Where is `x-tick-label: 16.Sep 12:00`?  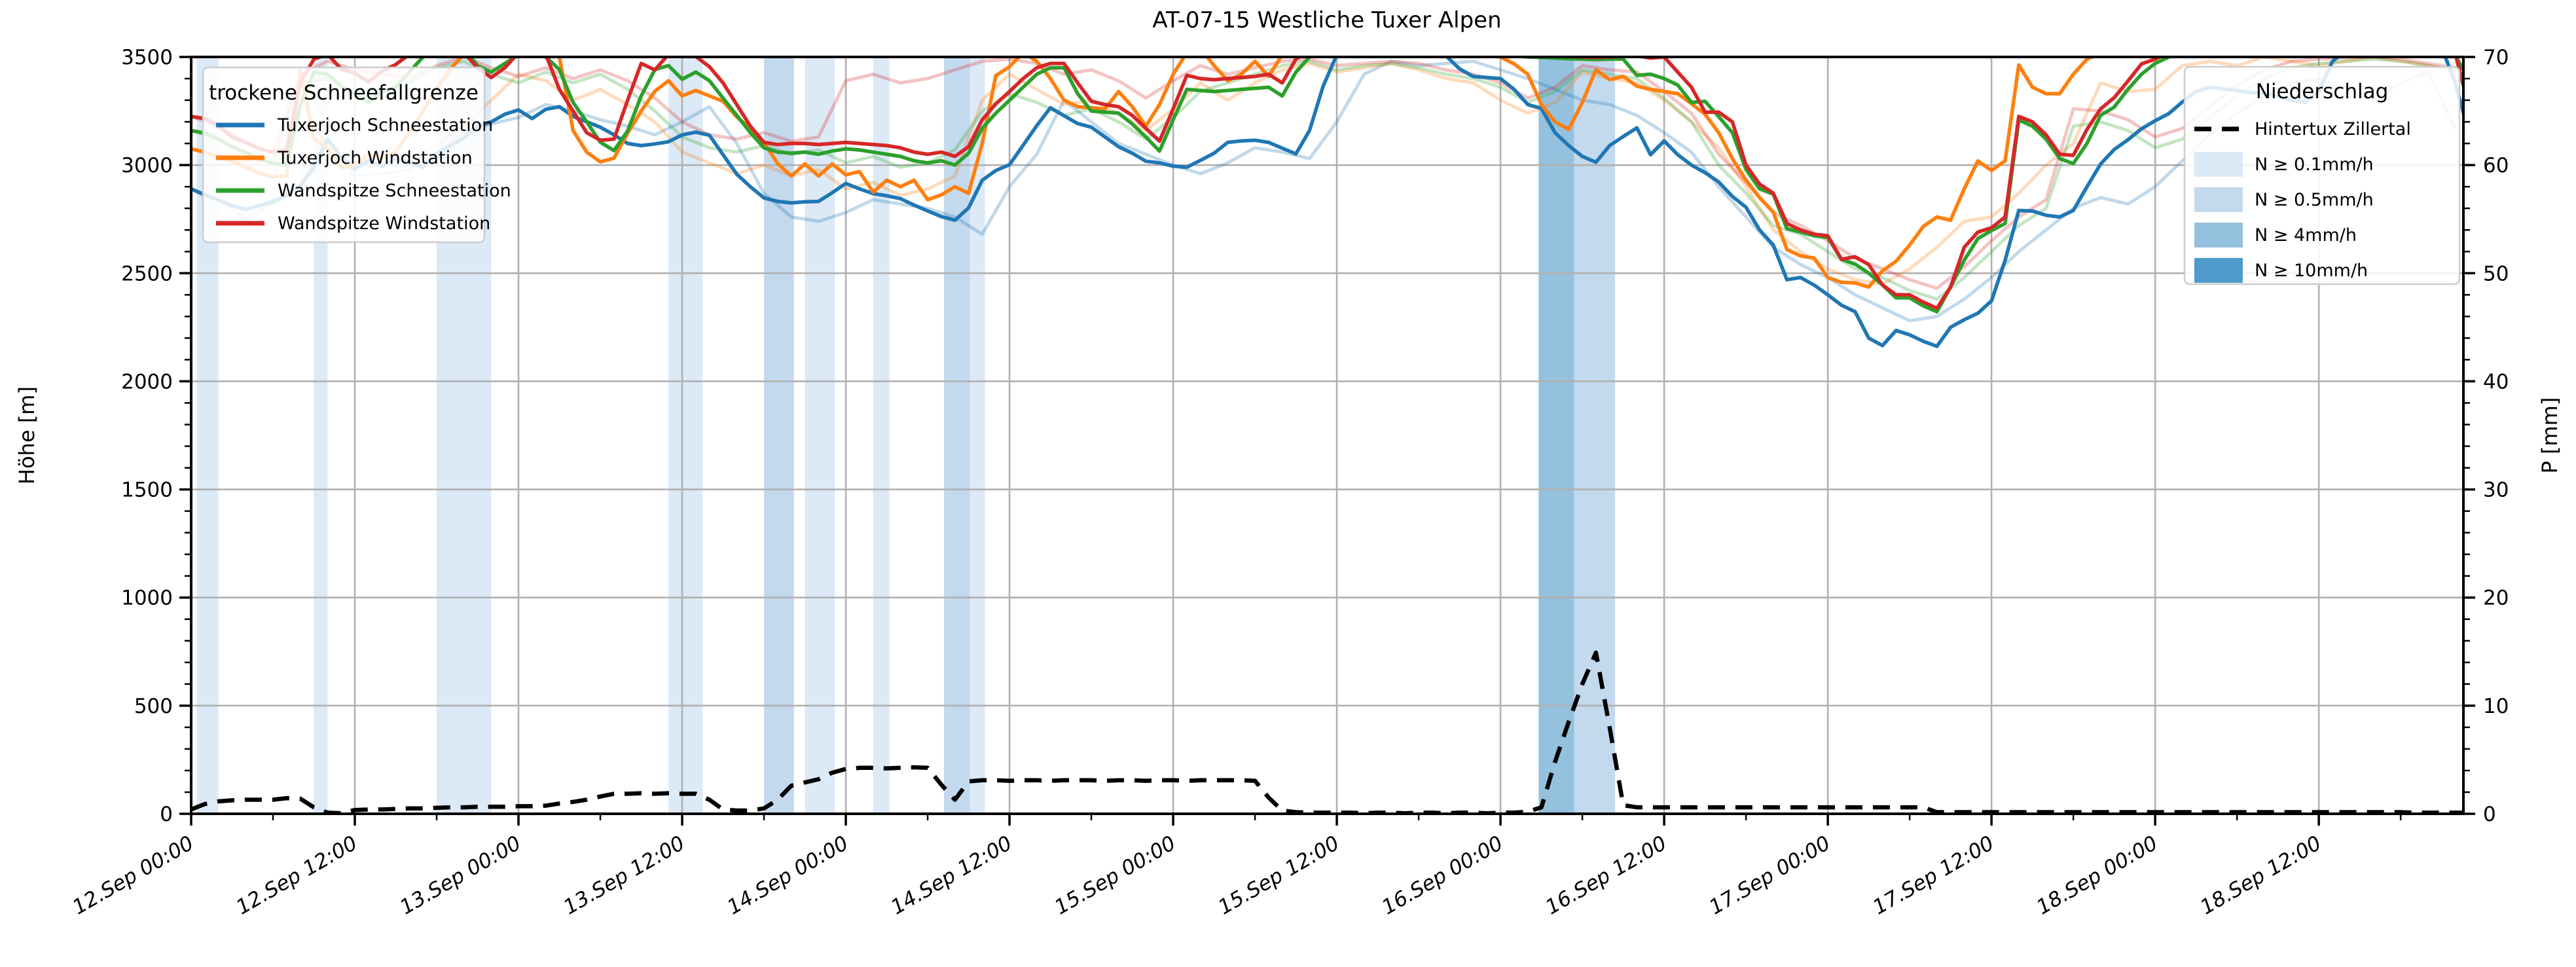 x-tick-label: 16.Sep 12:00 is located at coordinates (1606, 875).